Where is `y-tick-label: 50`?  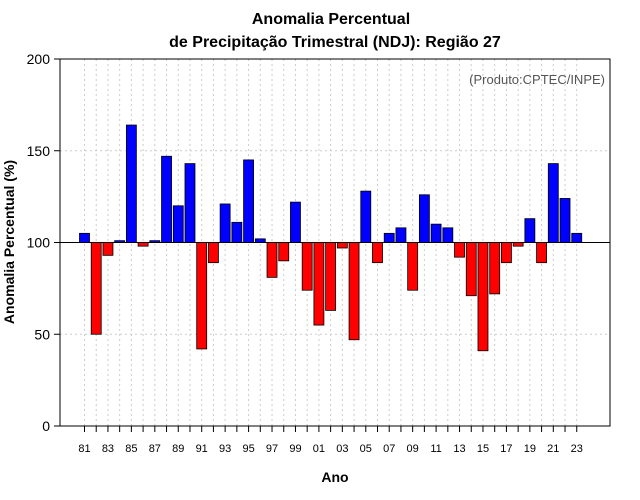
y-tick-label: 50 is located at coordinates (42, 334).